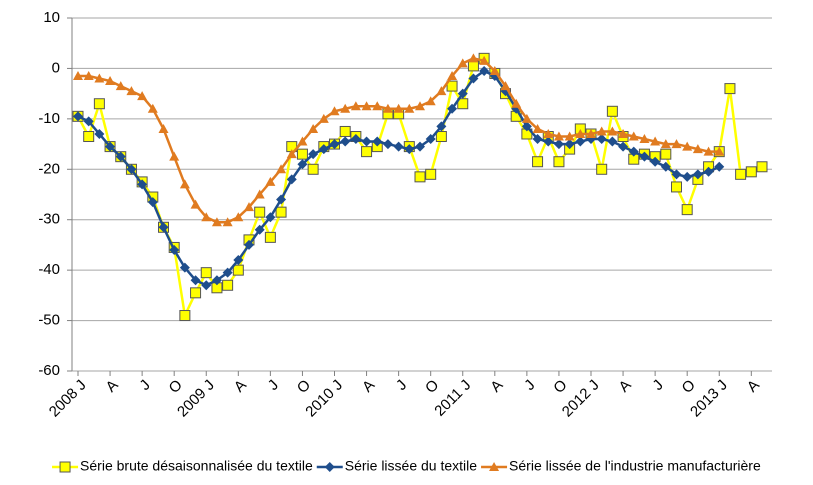 This screenshot has height=485, width=813. What do you see at coordinates (51, 17) in the screenshot?
I see `y-tick-label: 10` at bounding box center [51, 17].